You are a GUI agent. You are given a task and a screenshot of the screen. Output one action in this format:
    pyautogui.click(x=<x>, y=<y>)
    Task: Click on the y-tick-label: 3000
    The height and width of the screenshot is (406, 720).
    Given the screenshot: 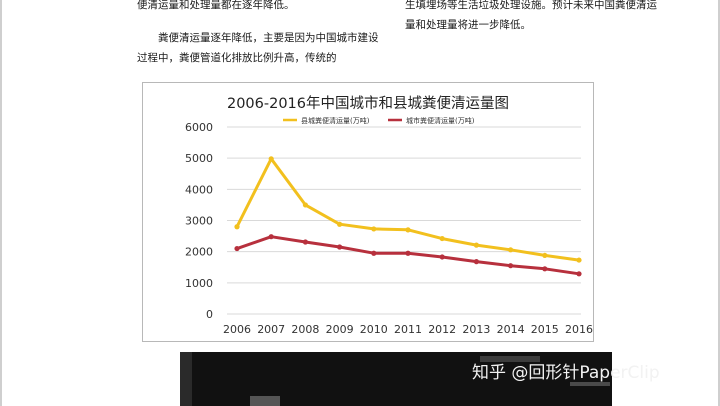 What is the action you would take?
    pyautogui.click(x=199, y=221)
    